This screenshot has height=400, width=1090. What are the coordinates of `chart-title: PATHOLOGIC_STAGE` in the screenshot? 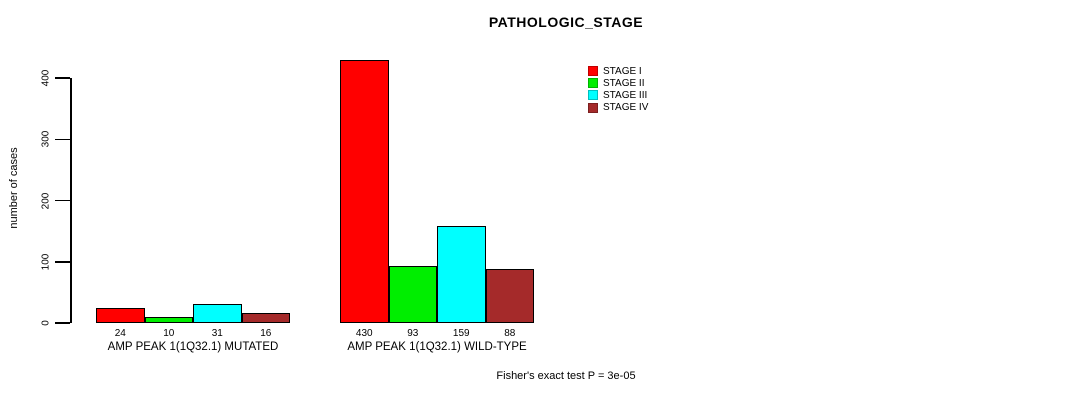 It's located at (566, 22).